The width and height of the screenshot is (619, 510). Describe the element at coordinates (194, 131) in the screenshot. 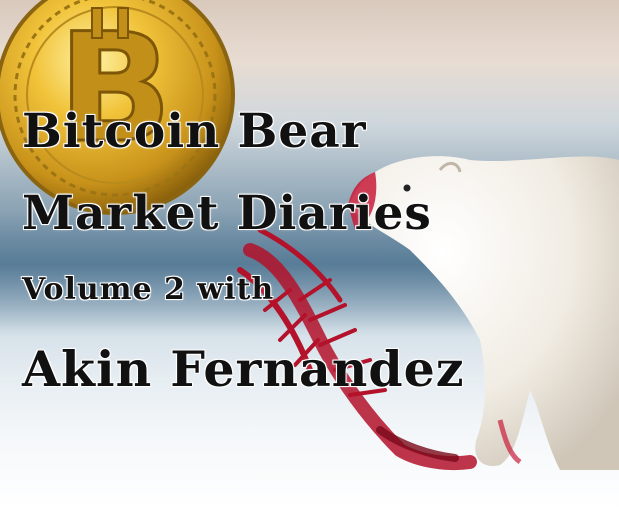

I see `title-line-1: Bitcoin Bear` at that location.